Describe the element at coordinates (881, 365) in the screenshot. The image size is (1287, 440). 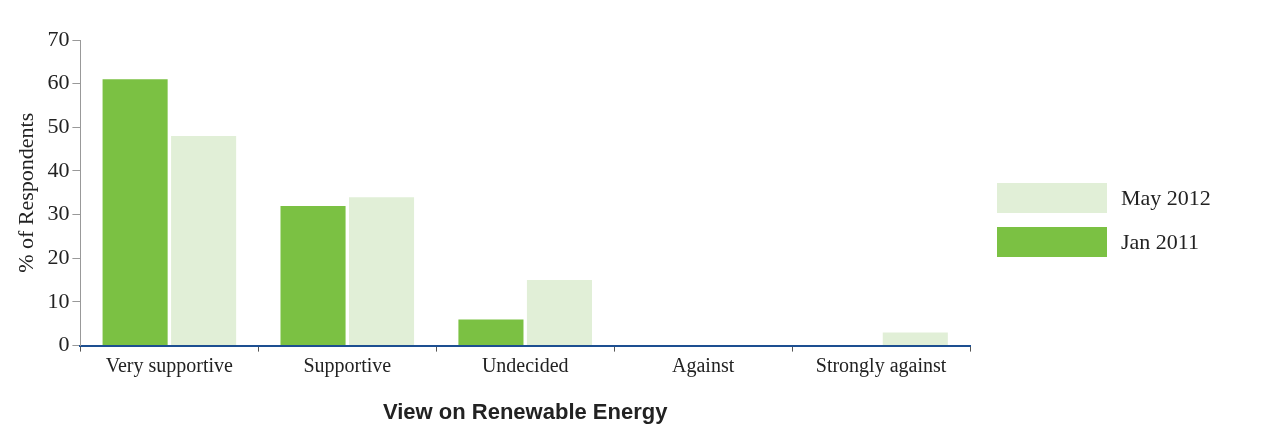
I see `x-tick-label: Strongly against` at that location.